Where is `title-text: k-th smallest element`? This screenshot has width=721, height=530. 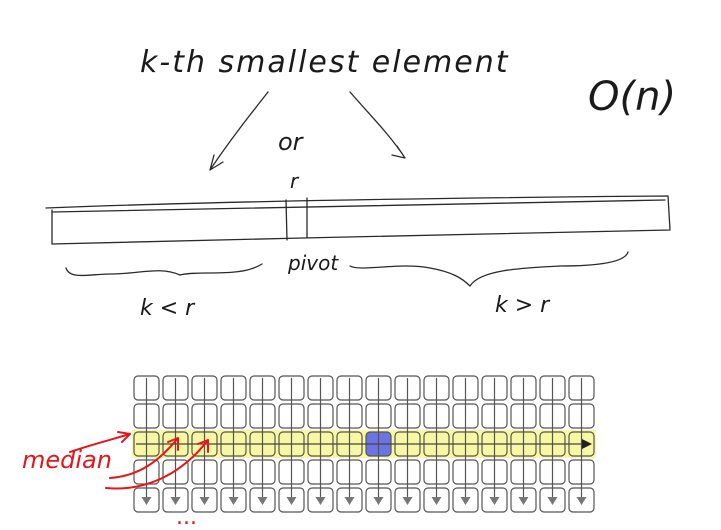 title-text: k-th smallest element is located at coordinates (325, 62).